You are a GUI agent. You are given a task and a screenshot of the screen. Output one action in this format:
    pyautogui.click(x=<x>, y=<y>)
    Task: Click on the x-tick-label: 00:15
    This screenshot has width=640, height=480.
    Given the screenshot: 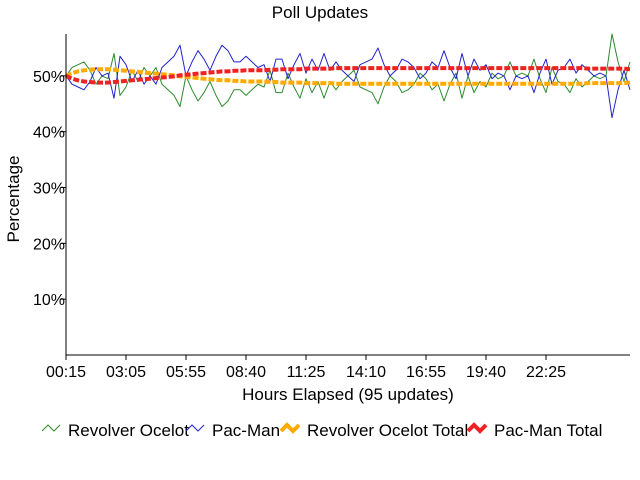 What is the action you would take?
    pyautogui.click(x=66, y=372)
    